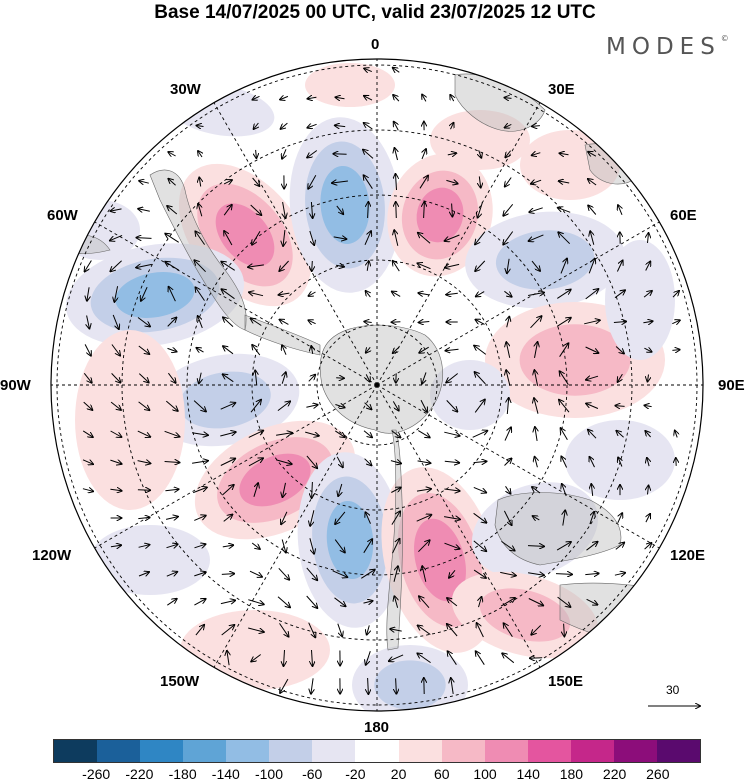  What do you see at coordinates (528, 774) in the screenshot?
I see `colorbar-tick-label: 140` at bounding box center [528, 774].